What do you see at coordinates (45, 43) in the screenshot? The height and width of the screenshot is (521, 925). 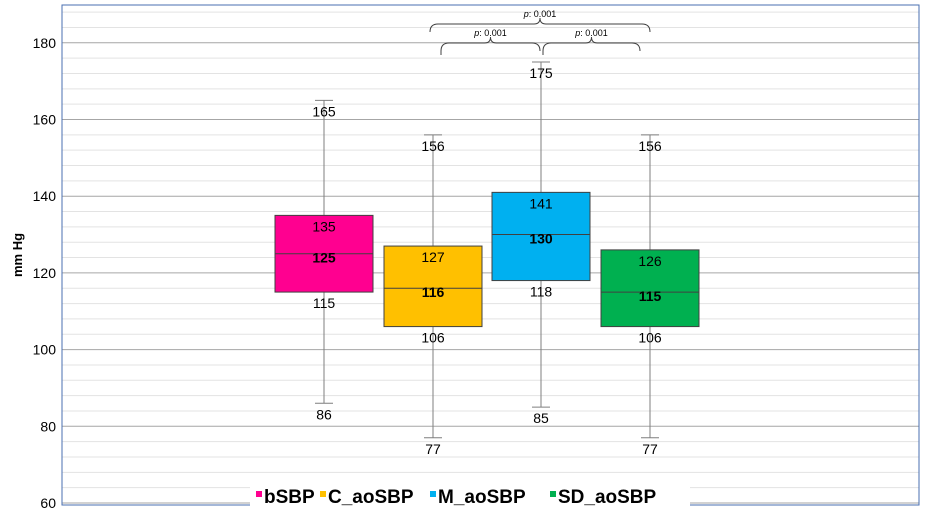 I see `y-tick-label: 180` at bounding box center [45, 43].